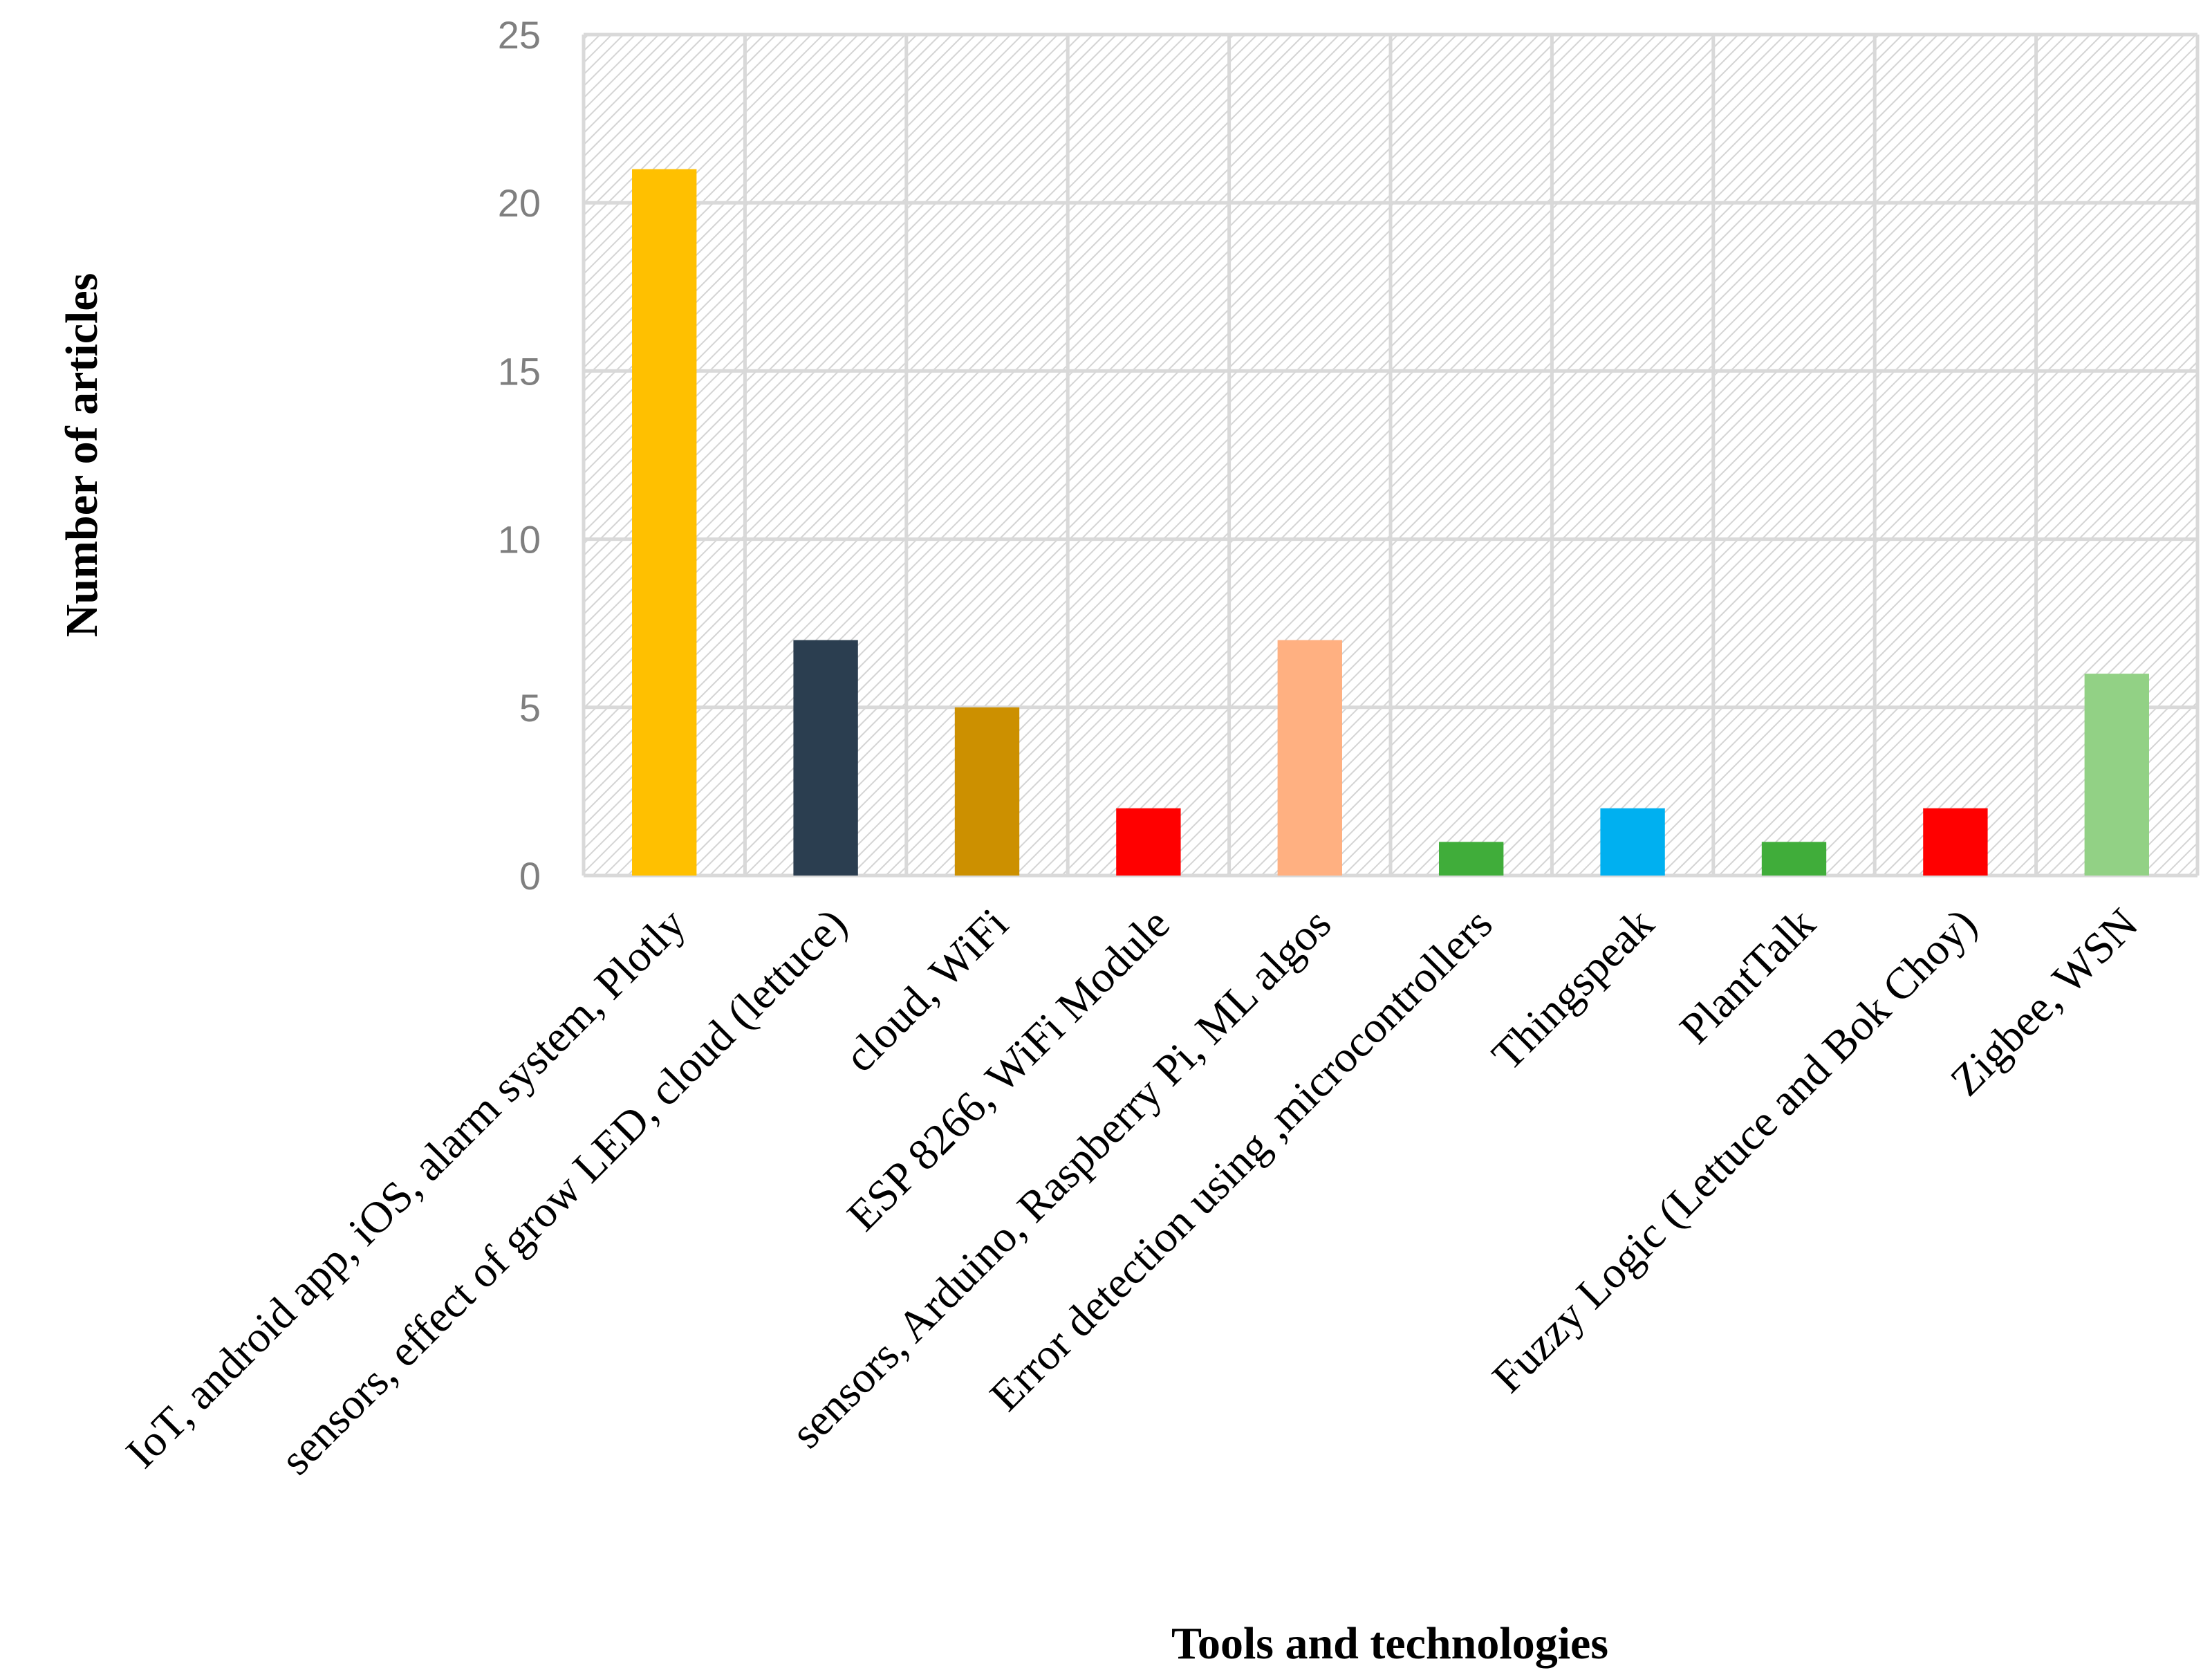 The width and height of the screenshot is (2212, 1675). What do you see at coordinates (1007, 1069) in the screenshot?
I see `x-category-label: ESP 8266, WiFi Module` at bounding box center [1007, 1069].